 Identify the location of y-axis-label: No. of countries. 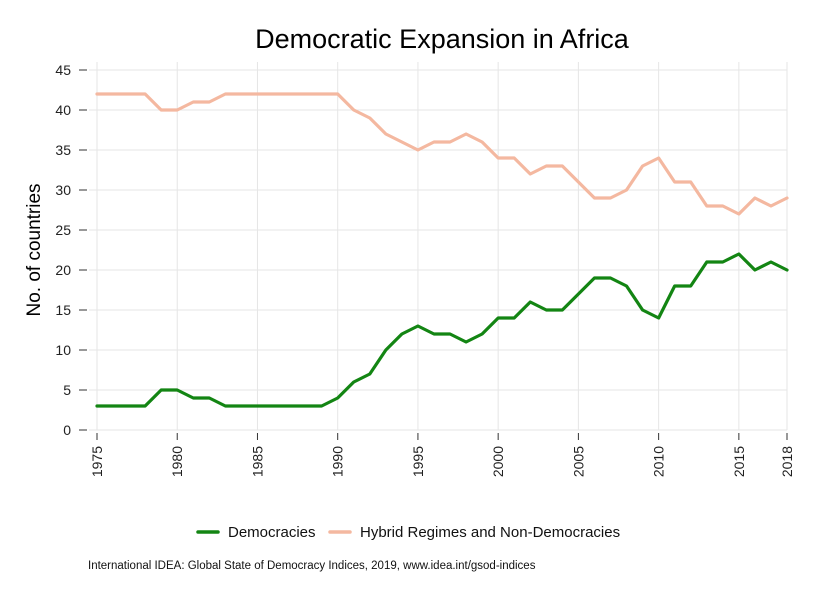
(34, 249).